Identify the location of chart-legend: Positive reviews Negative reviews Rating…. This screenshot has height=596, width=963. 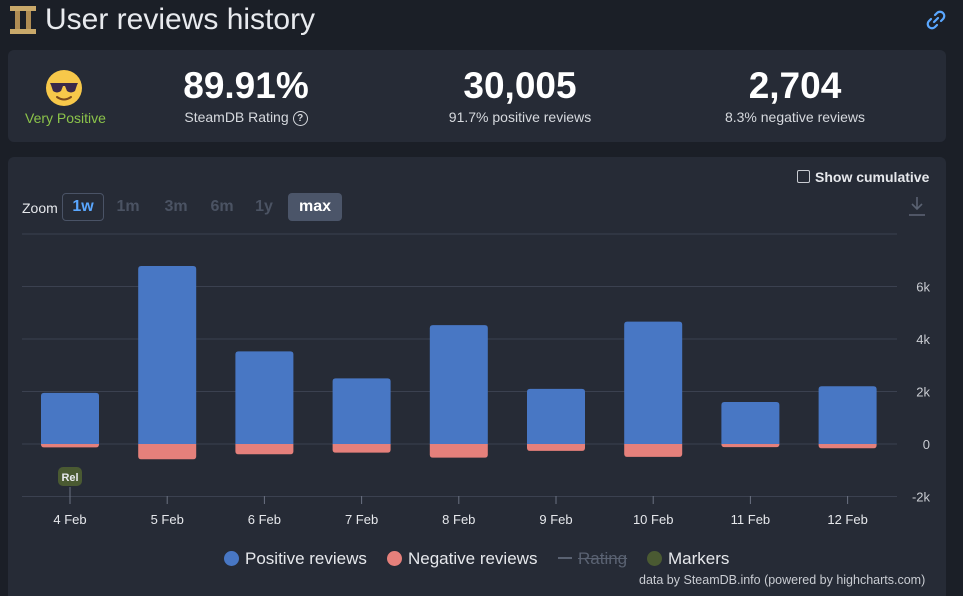
(477, 559).